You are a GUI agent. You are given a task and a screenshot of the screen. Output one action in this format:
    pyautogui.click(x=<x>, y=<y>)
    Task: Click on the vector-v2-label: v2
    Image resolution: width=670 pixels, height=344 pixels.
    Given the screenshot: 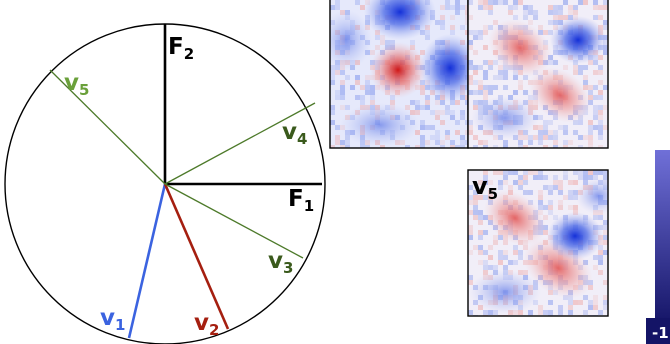 What is the action you would take?
    pyautogui.click(x=206, y=324)
    